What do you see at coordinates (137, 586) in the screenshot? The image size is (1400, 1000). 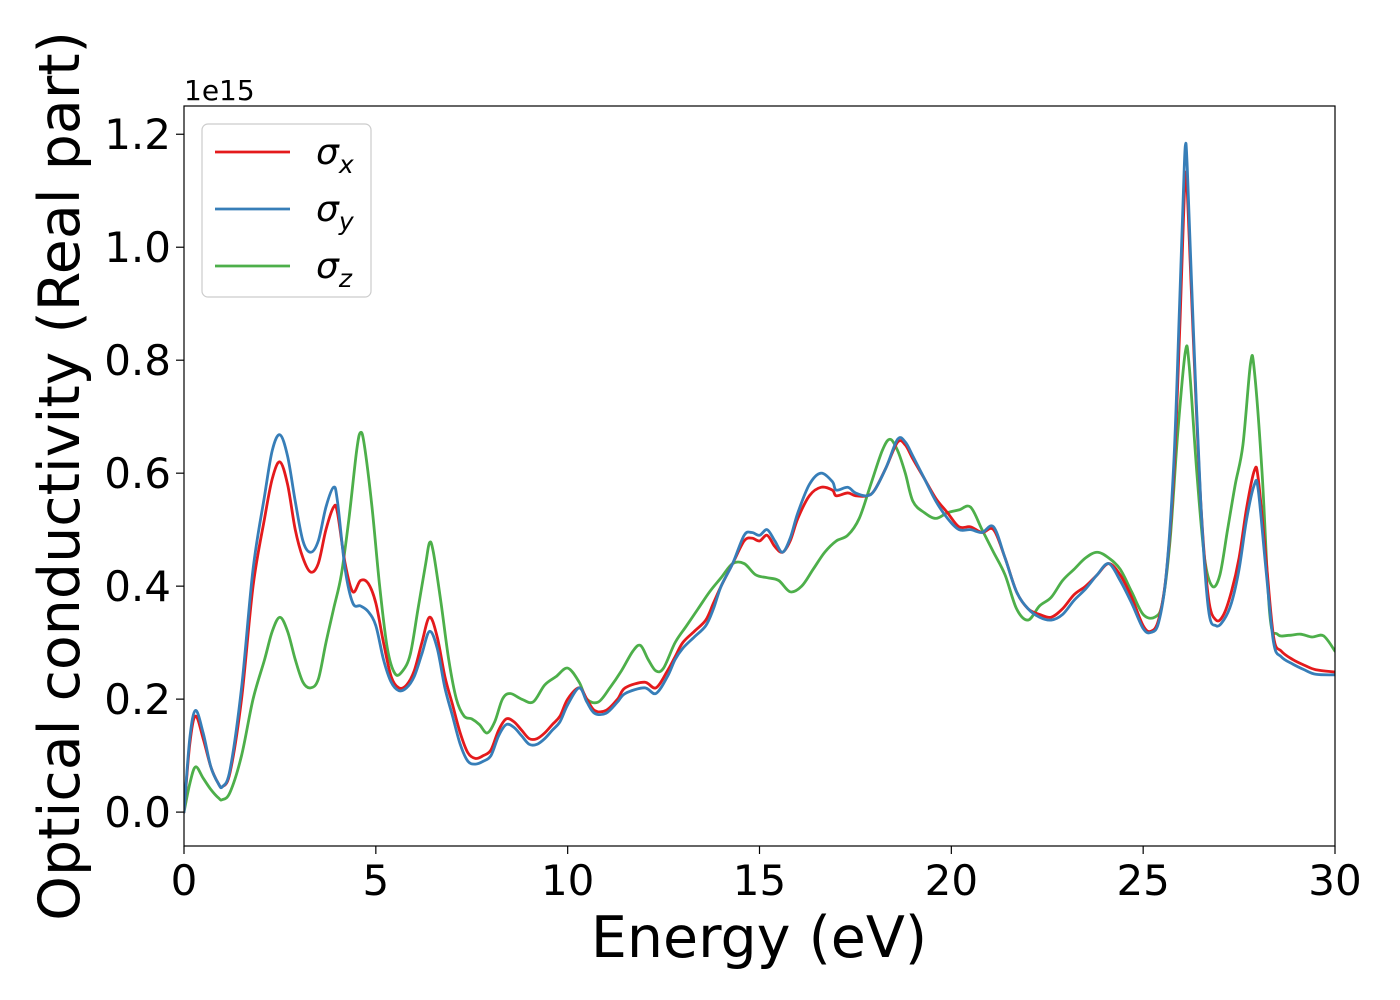 I see `y-tick-label: 0.4` at bounding box center [137, 586].